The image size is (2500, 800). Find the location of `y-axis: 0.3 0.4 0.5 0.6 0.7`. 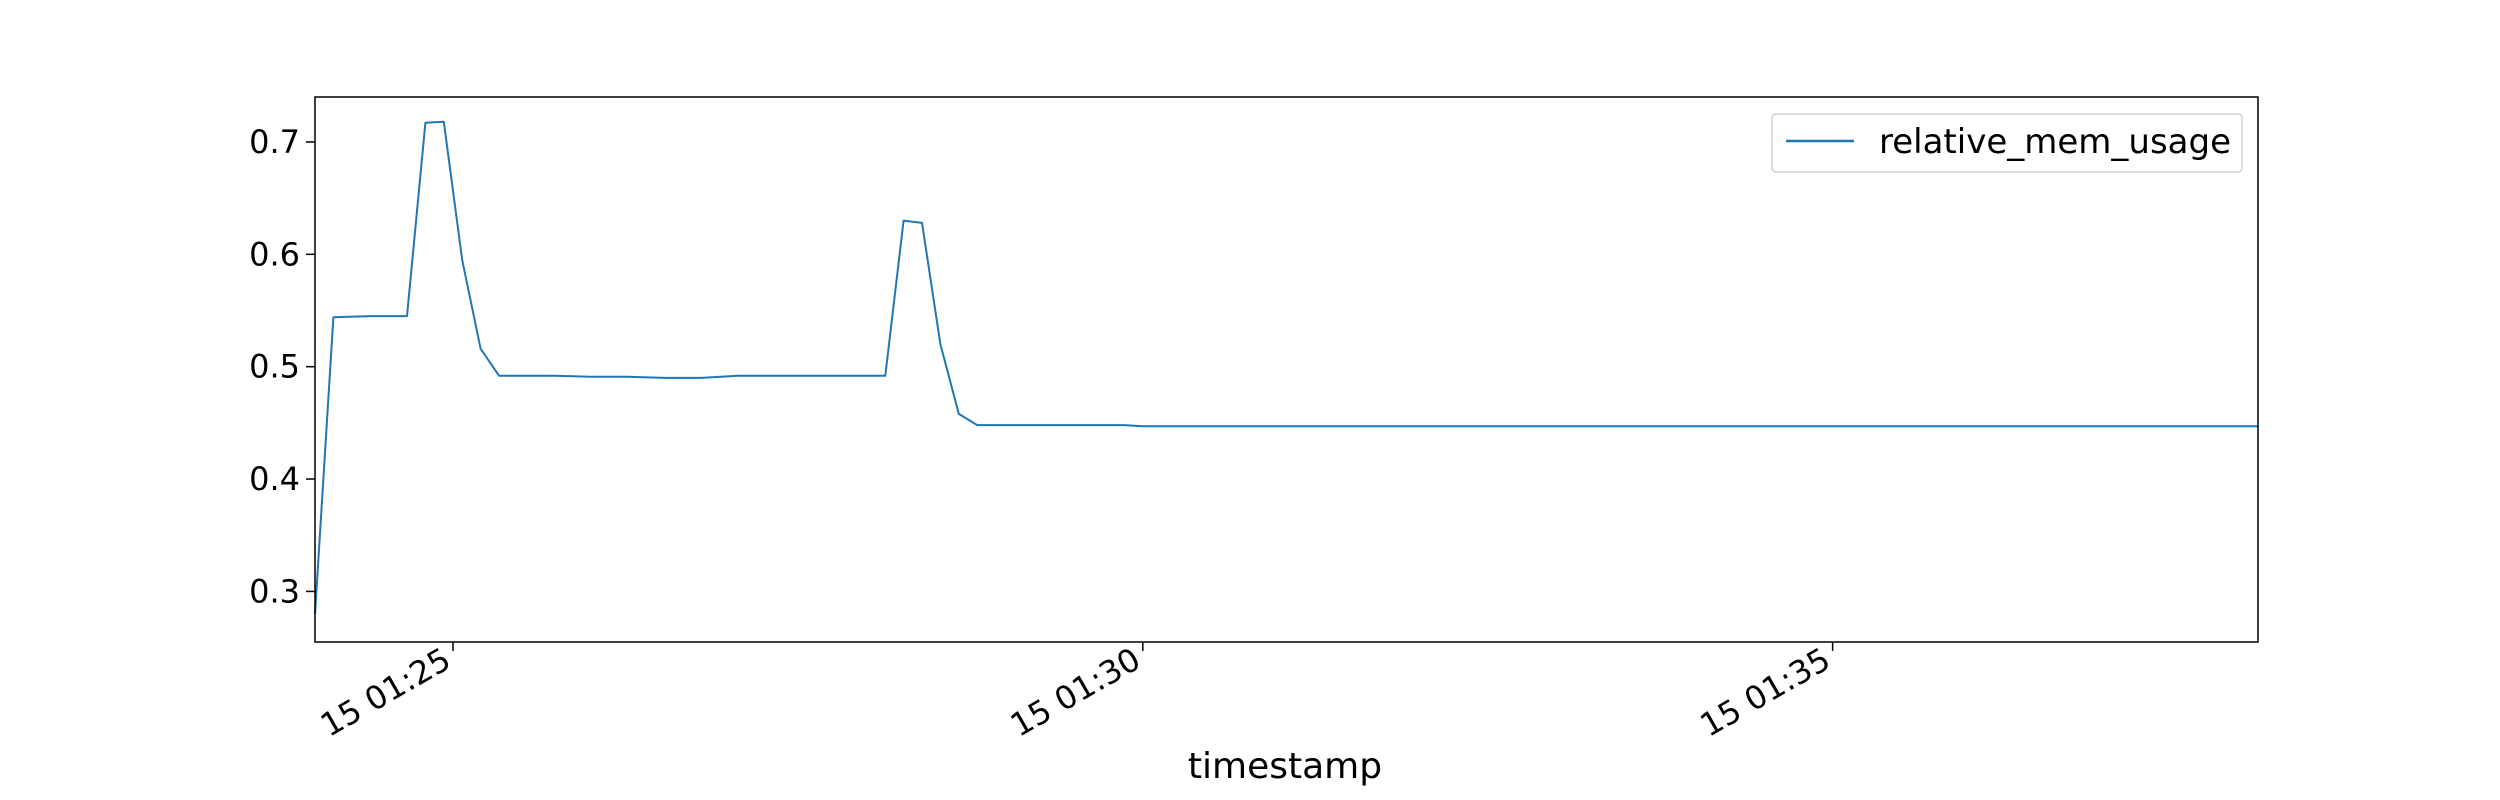

y-axis: 0.3 0.4 0.5 0.6 0.7 is located at coordinates (282, 366).